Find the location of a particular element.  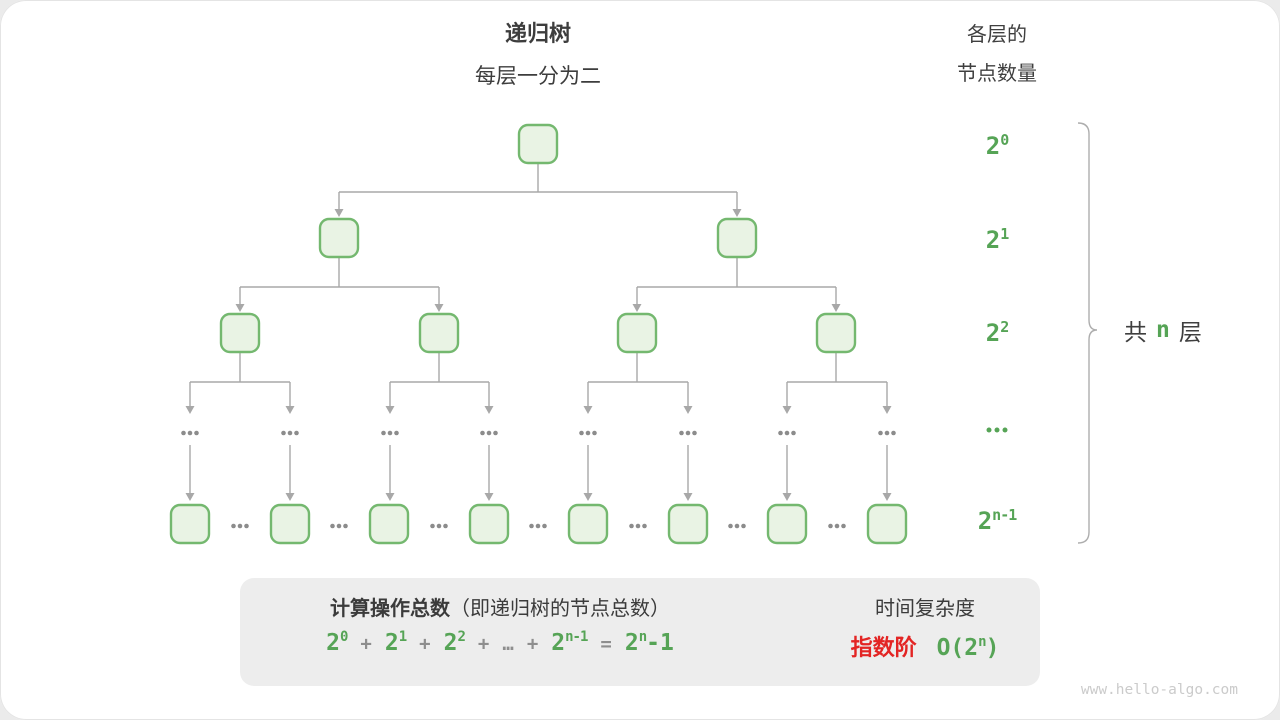

complexity-expression: O(2n) is located at coordinates (963, 647).